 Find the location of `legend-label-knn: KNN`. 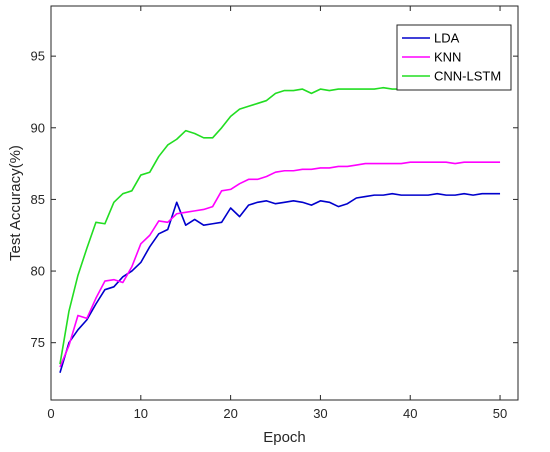

legend-label-knn: KNN is located at coordinates (447, 57).